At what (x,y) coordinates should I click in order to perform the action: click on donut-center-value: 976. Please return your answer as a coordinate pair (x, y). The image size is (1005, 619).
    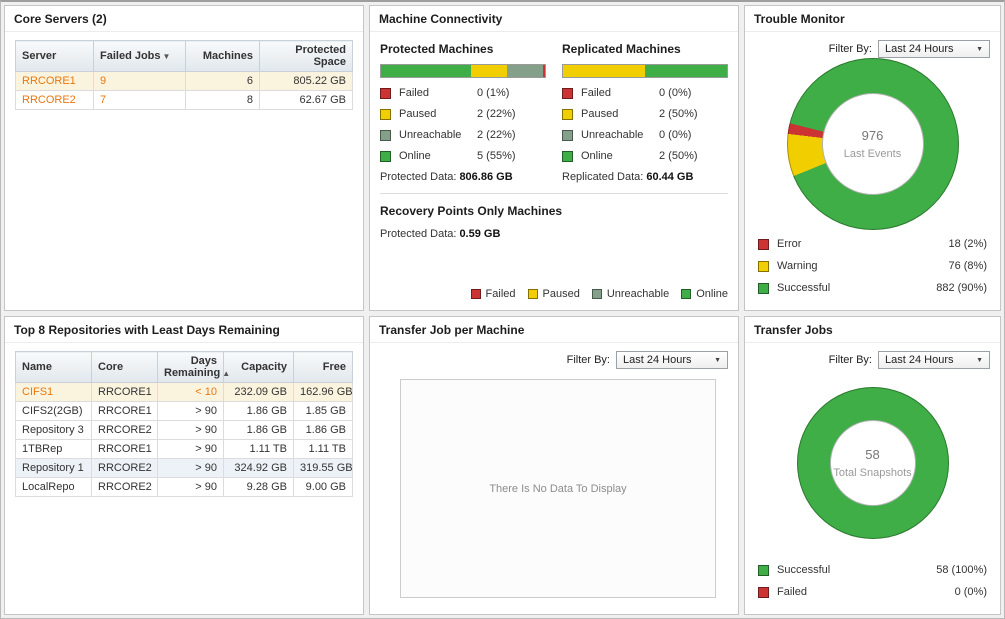
    Looking at the image, I should click on (872, 135).